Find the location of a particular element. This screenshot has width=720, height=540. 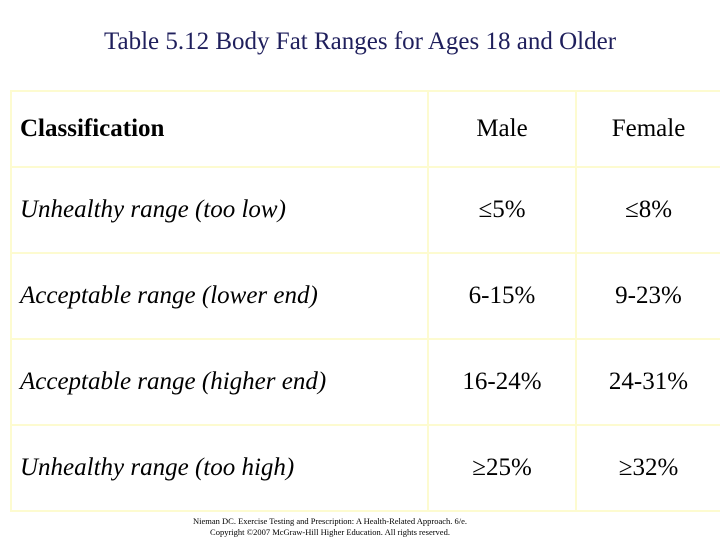

table-header-row: Classification Male Female is located at coordinates (365, 129).